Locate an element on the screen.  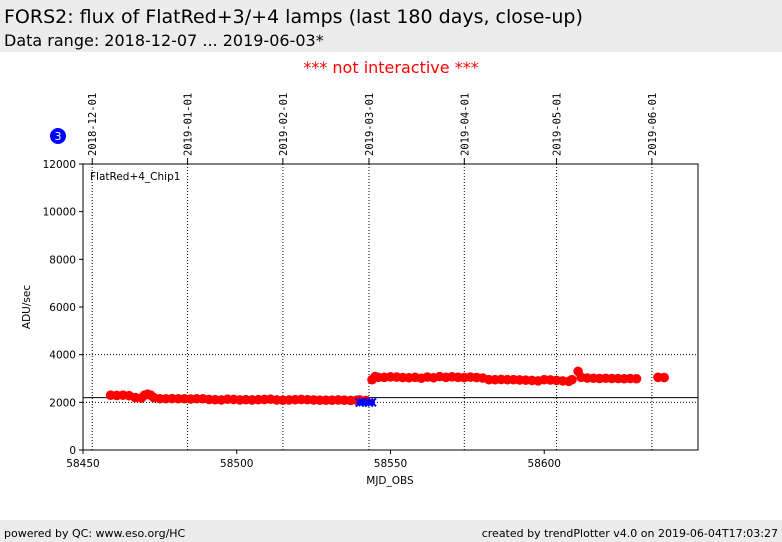
date-tick-label: 2019-03-01 is located at coordinates (370, 124).